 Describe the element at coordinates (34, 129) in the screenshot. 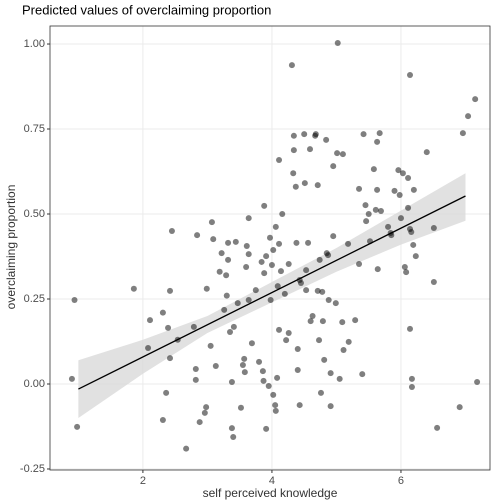

I see `y-tick-label: 0.75` at that location.